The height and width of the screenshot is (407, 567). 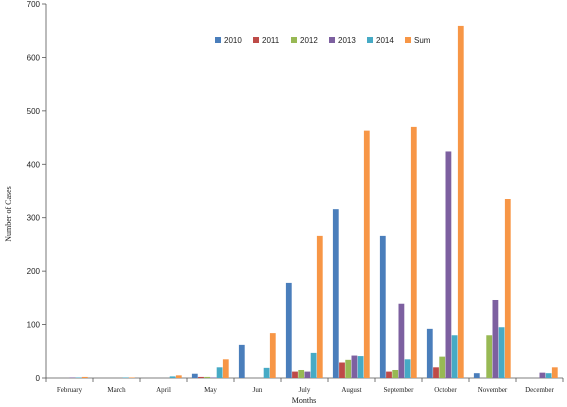 I want to click on x-tick-label: February, so click(x=70, y=390).